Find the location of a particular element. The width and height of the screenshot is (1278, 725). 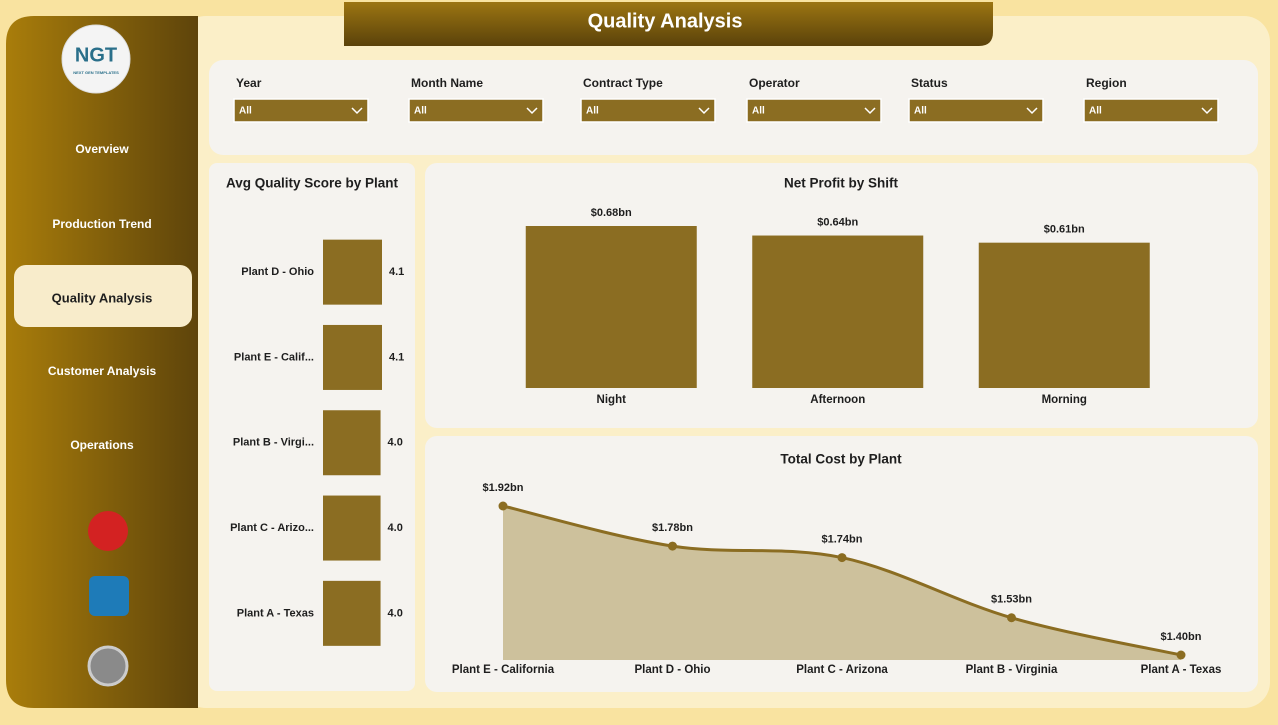

nav-active-bg is located at coordinates (103, 296).